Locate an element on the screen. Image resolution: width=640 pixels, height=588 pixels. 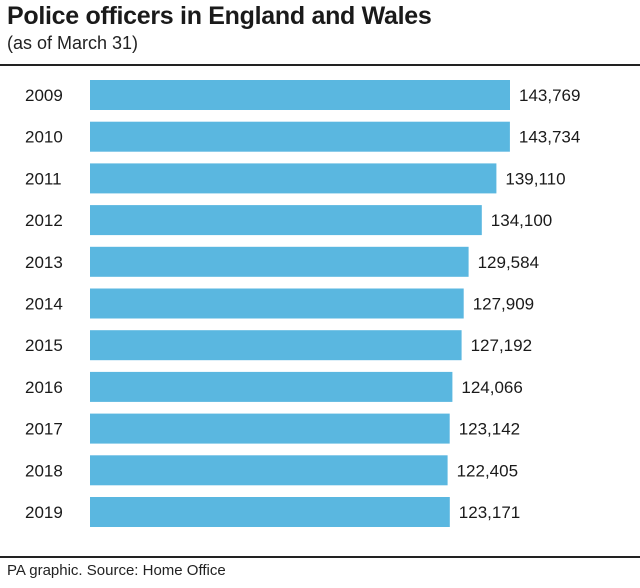
year-label-2019: 2019 is located at coordinates (44, 512).